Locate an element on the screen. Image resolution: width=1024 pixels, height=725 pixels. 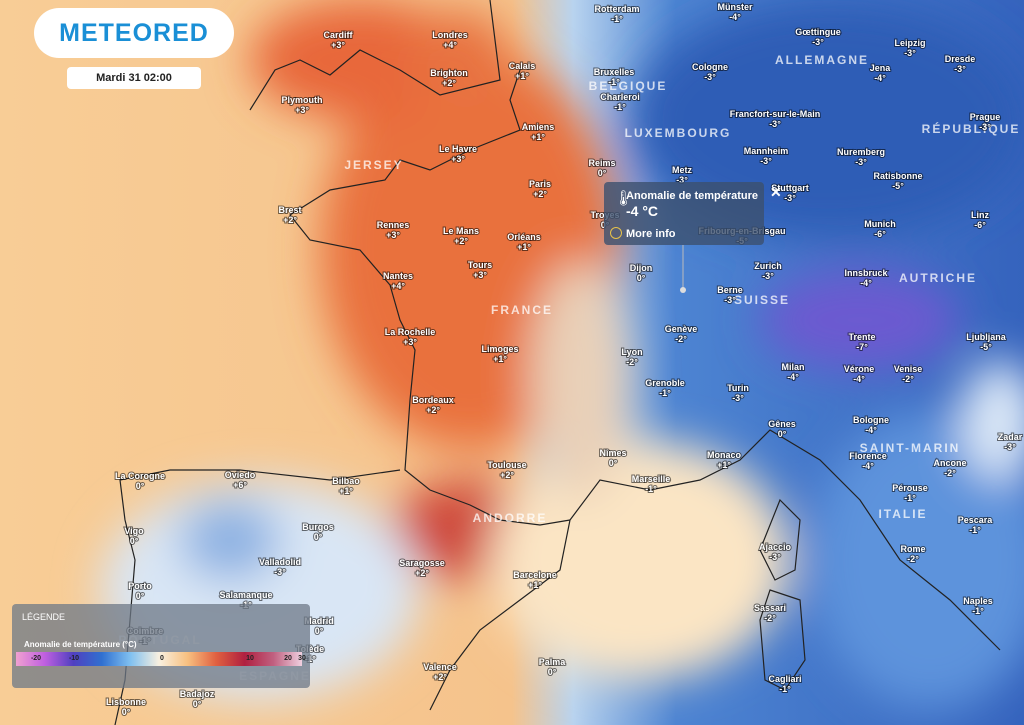
country-label: ITALIE is located at coordinates (902, 514).